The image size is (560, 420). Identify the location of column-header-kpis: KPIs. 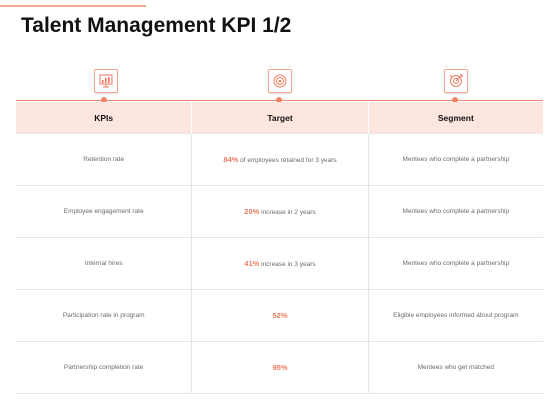
(104, 118).